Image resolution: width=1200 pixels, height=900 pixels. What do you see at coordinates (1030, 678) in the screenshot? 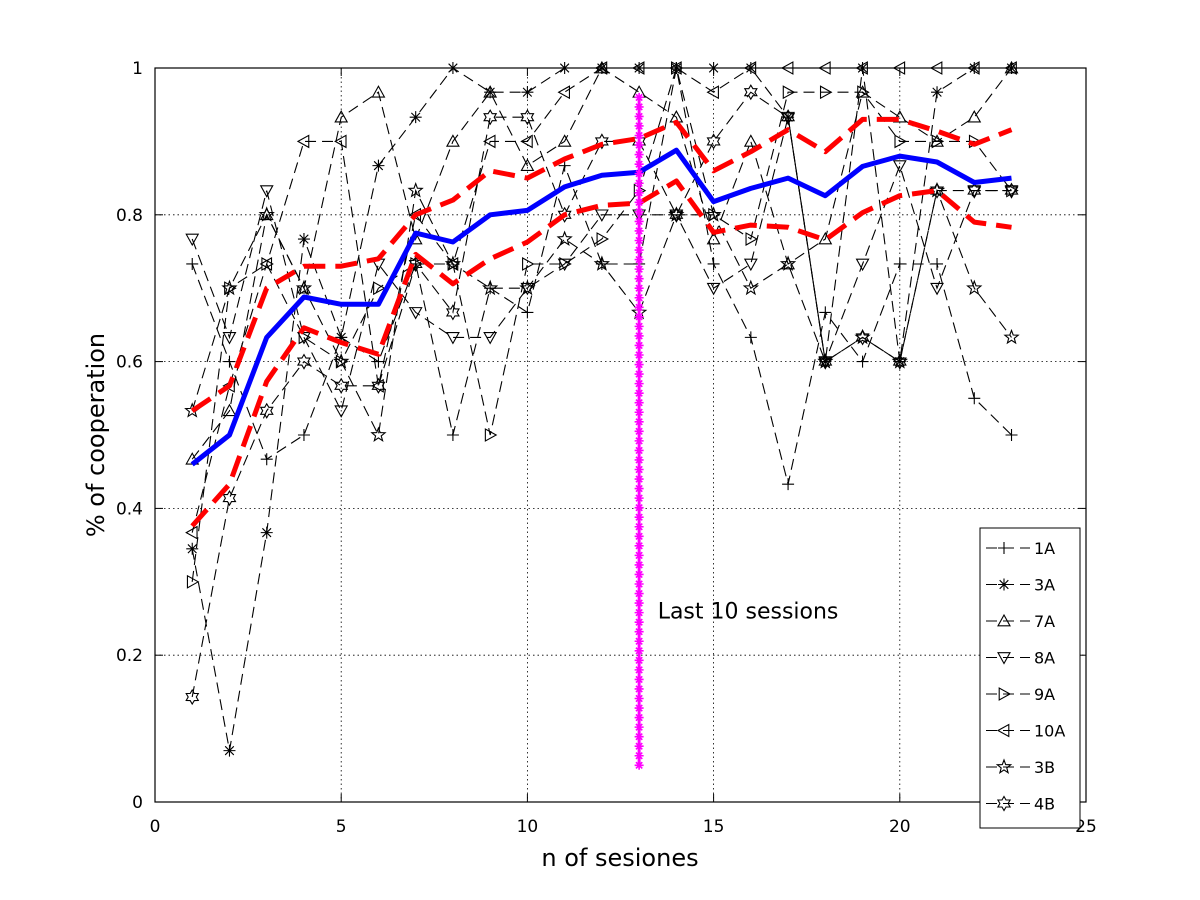
I see `legend: 1A 3A 7A 8A 9A 10A 3B 4B` at bounding box center [1030, 678].